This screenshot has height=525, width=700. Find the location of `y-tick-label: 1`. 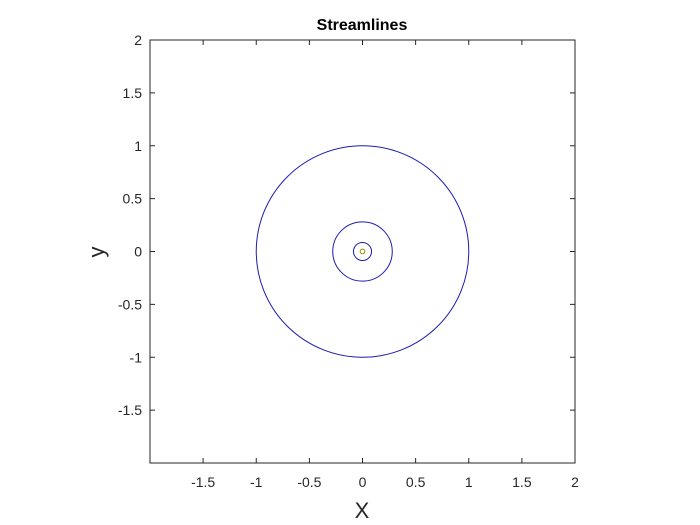

y-tick-label: 1 is located at coordinates (138, 146).